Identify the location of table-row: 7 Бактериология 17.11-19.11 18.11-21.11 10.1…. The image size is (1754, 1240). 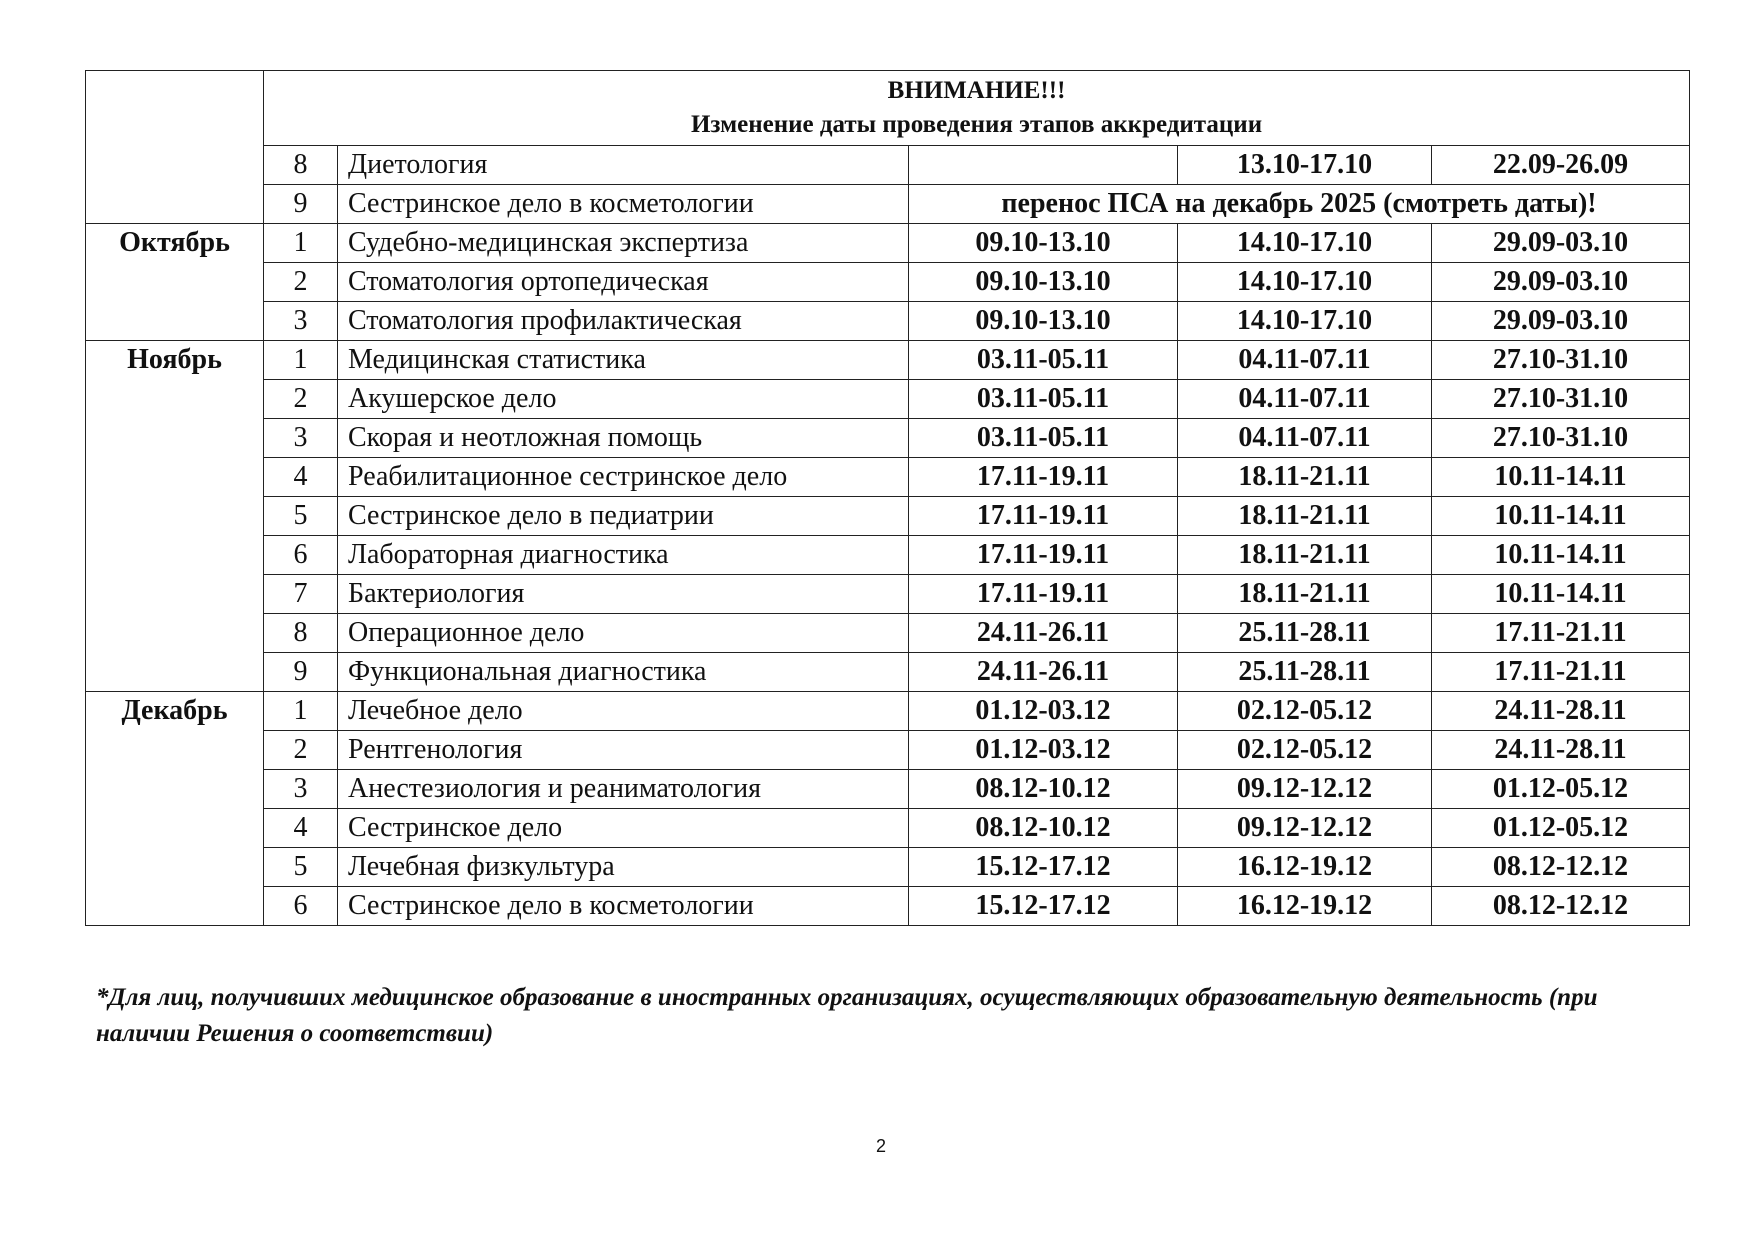
(888, 594).